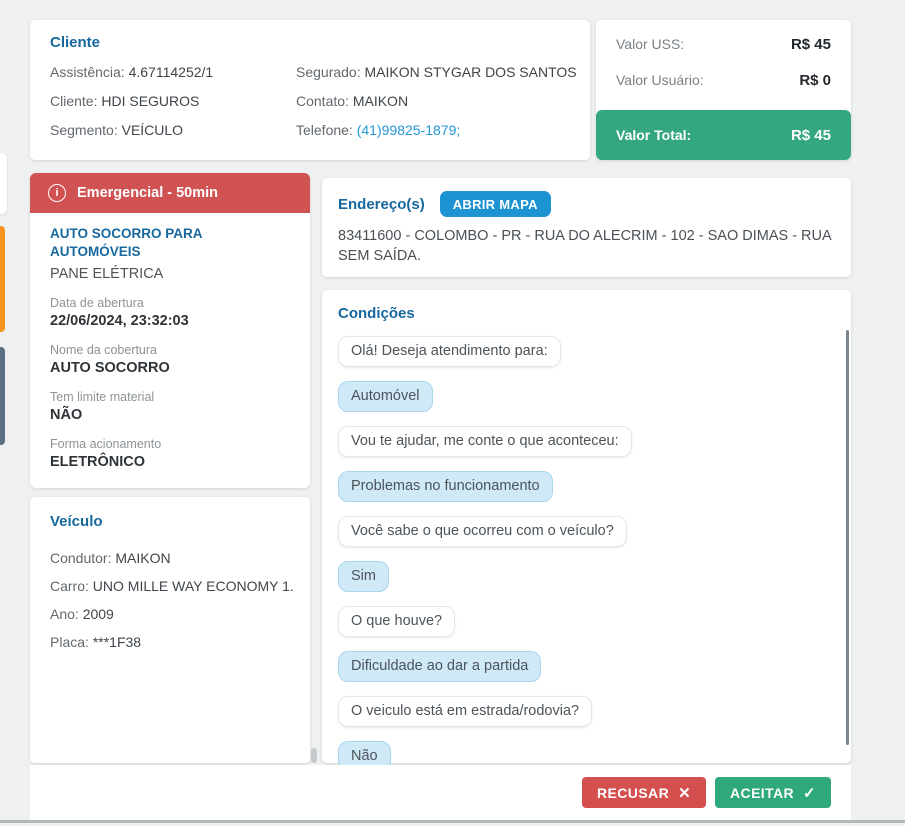 The image size is (905, 826). I want to click on emergency-banner: i Emergencial - 50min, so click(170, 193).